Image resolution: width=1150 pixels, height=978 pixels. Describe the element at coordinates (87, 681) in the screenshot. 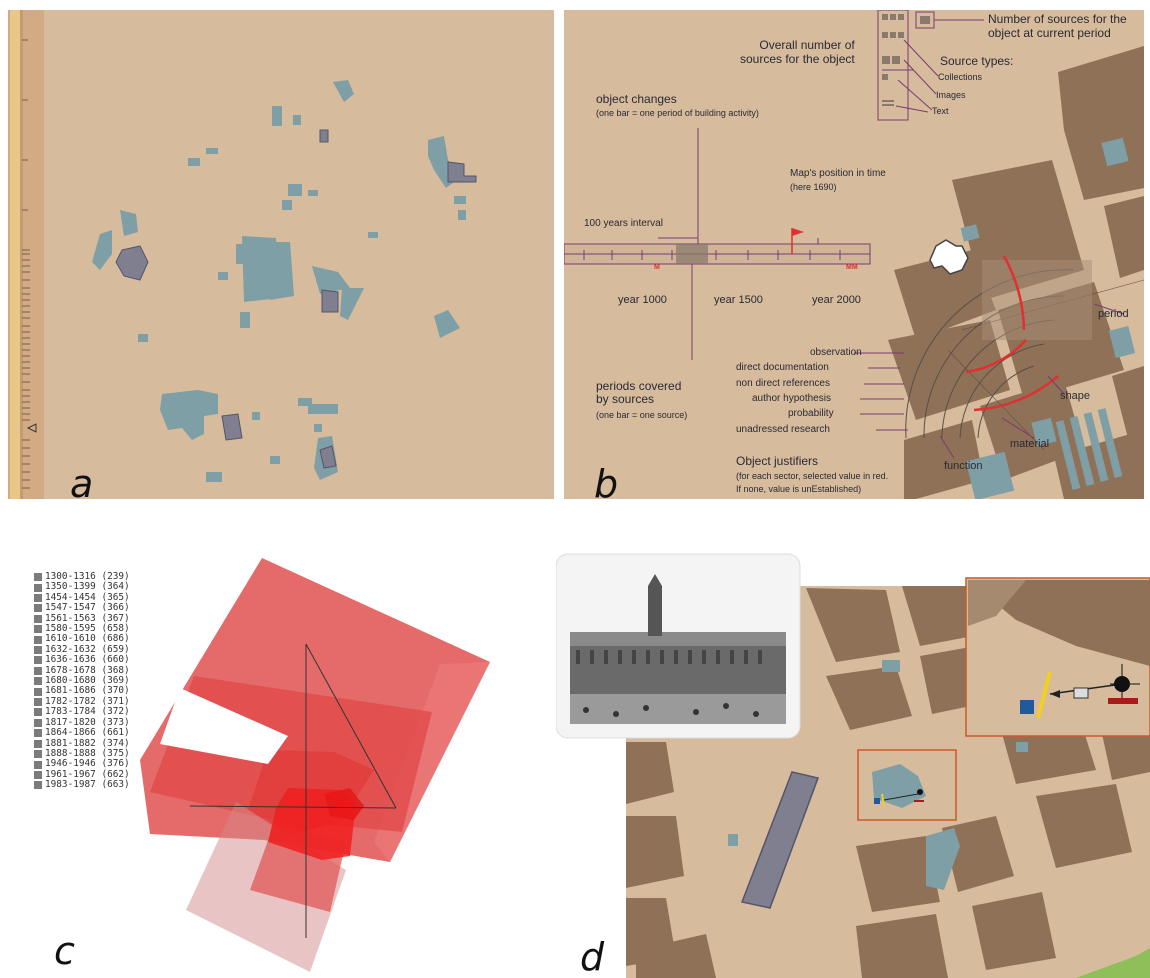

I see `legend-label: 1680-1680 (369)` at that location.